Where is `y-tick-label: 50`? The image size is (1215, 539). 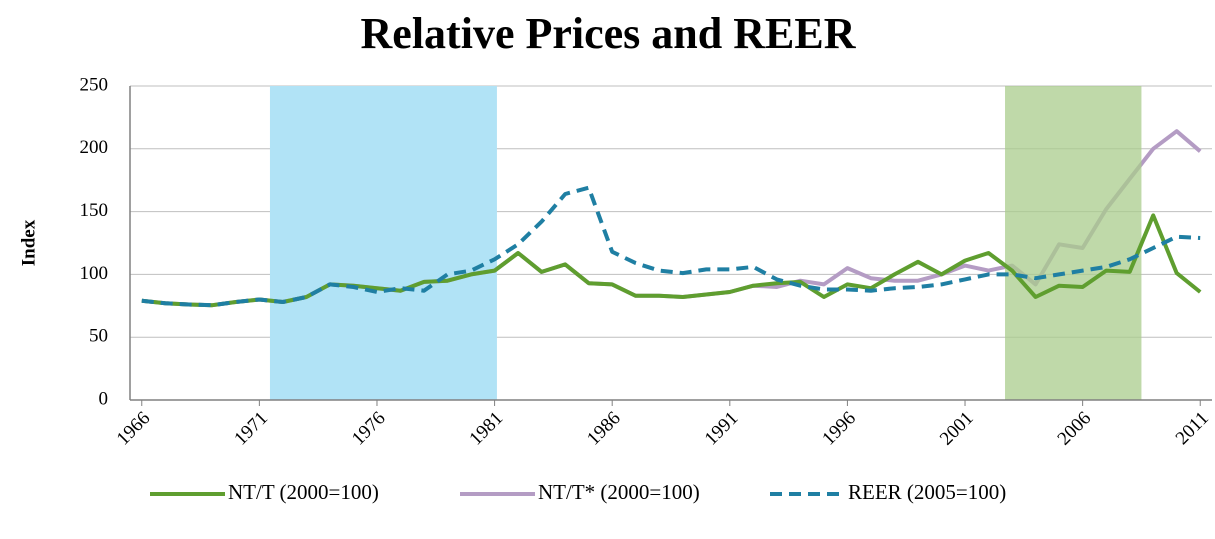 y-tick-label: 50 is located at coordinates (98, 336).